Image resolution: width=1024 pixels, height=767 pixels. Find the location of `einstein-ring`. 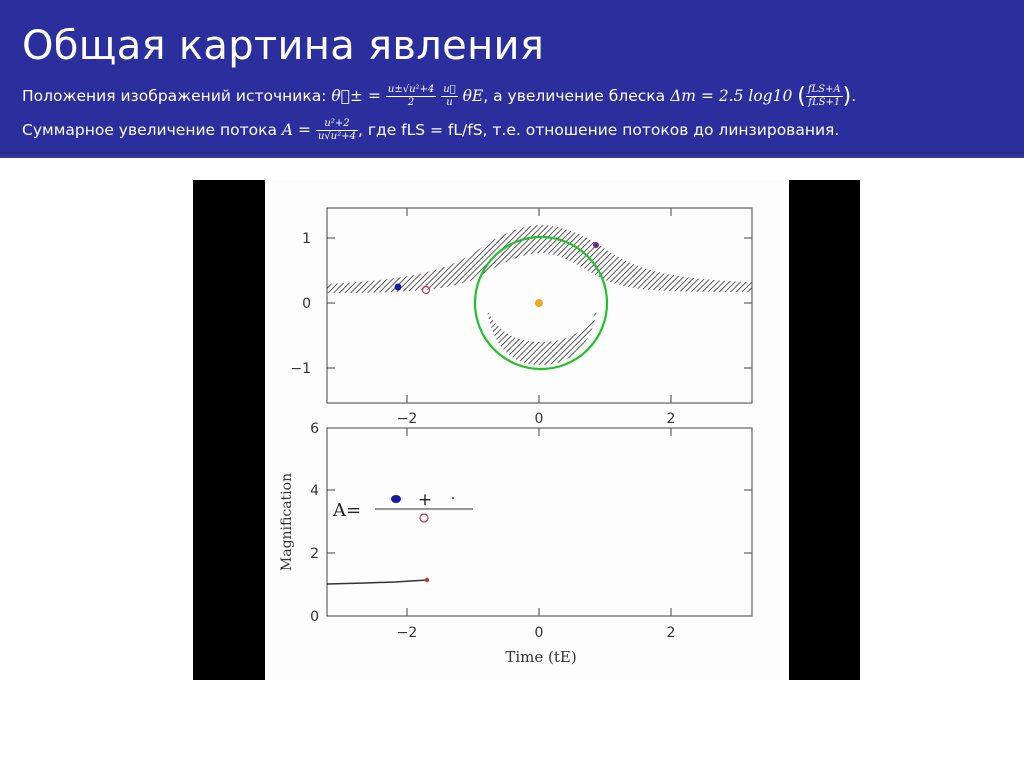

einstein-ring is located at coordinates (541, 303).